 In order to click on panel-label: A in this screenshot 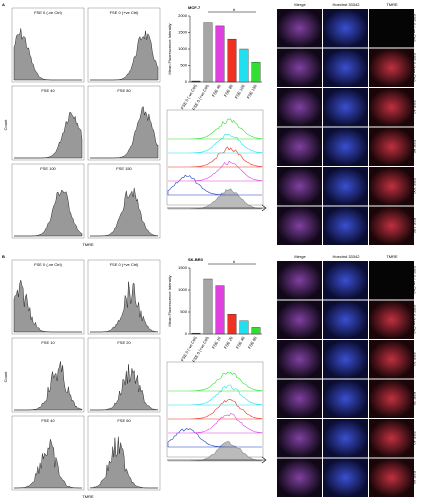, I will do `click(3, 4)`.